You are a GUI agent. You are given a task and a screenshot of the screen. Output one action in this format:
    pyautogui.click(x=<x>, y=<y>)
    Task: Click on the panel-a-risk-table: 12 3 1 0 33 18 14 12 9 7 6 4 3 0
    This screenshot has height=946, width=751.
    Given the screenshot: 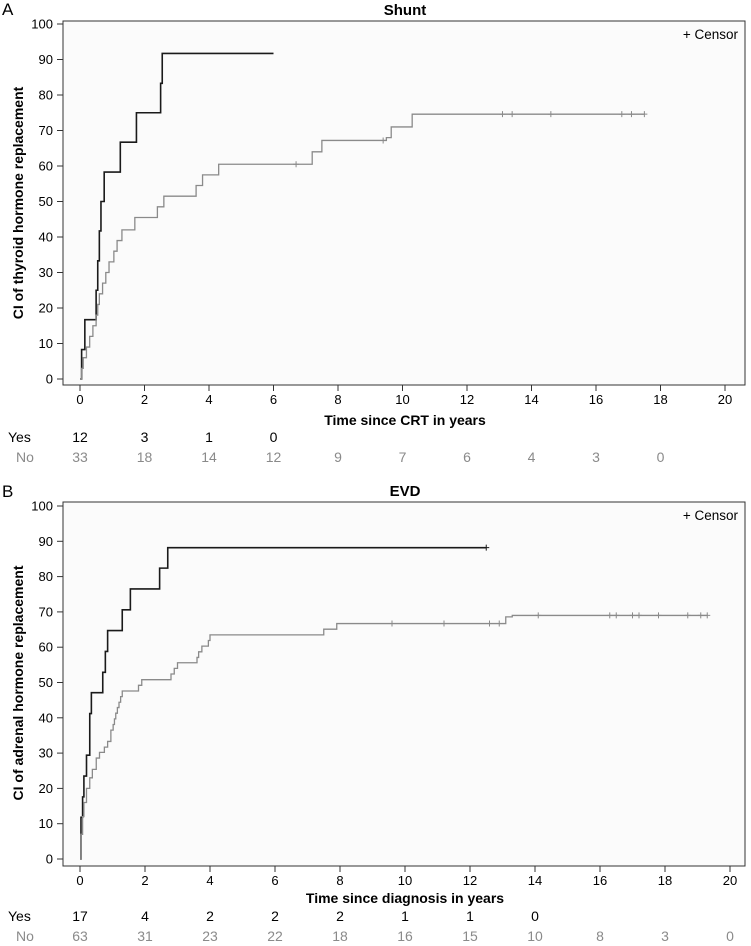 What is the action you would take?
    pyautogui.click(x=368, y=447)
    